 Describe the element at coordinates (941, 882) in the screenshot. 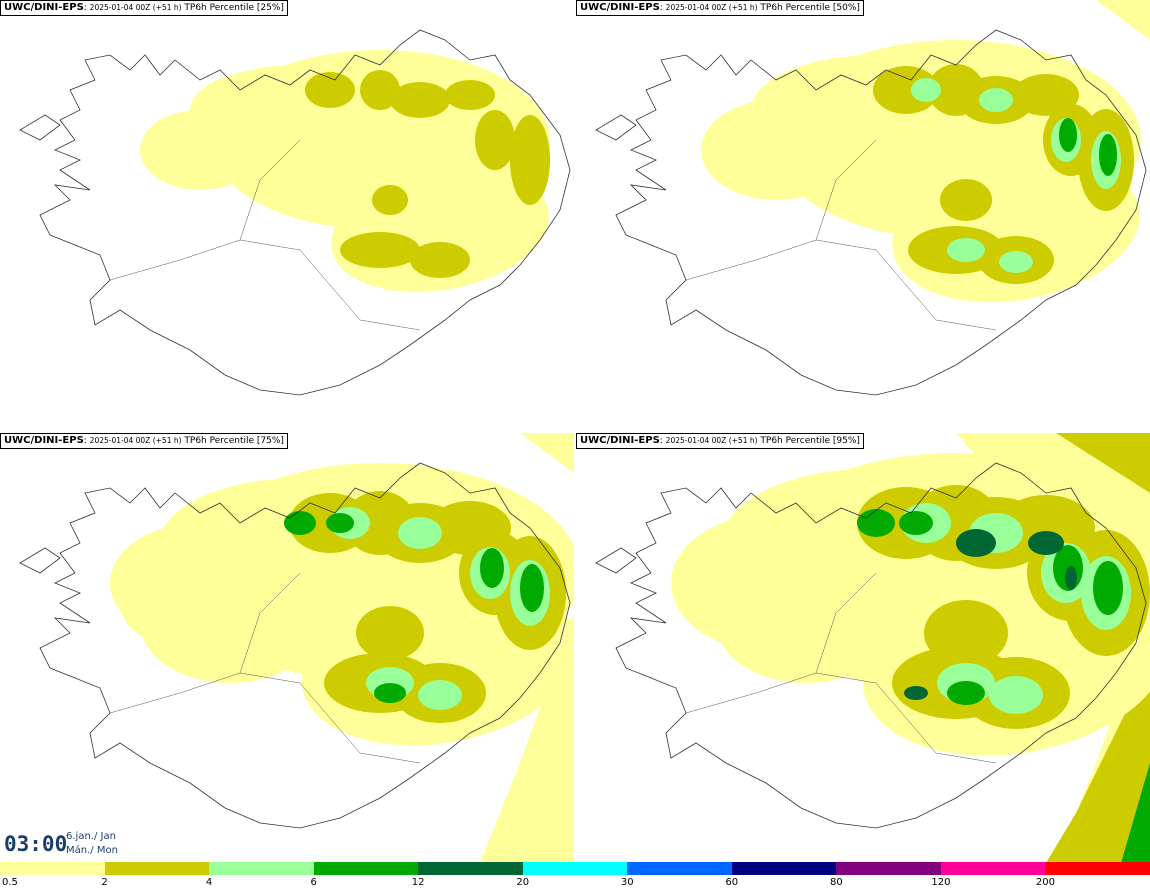

I see `legend-label: 120` at that location.